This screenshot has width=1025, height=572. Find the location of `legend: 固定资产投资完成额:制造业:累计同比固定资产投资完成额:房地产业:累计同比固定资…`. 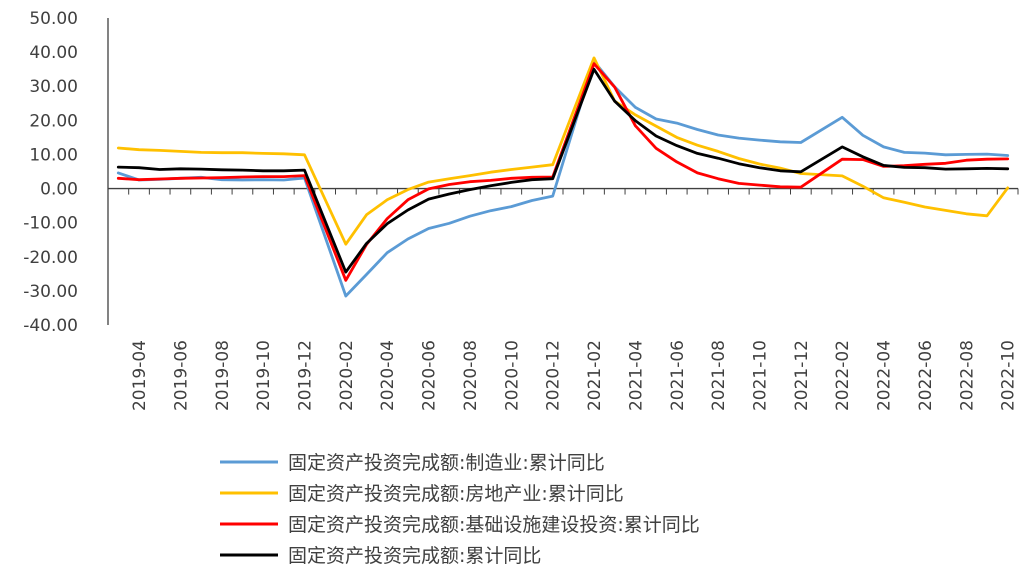

legend: 固定资产投资完成额:制造业:累计同比固定资产投资完成额:房地产业:累计同比固定资… is located at coordinates (460, 509).